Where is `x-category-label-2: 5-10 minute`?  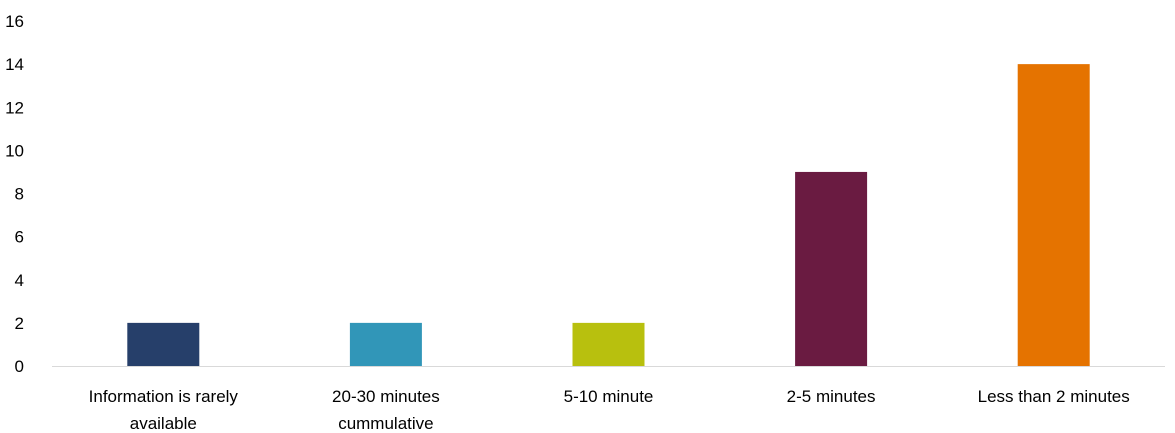 x-category-label-2: 5-10 minute is located at coordinates (609, 396).